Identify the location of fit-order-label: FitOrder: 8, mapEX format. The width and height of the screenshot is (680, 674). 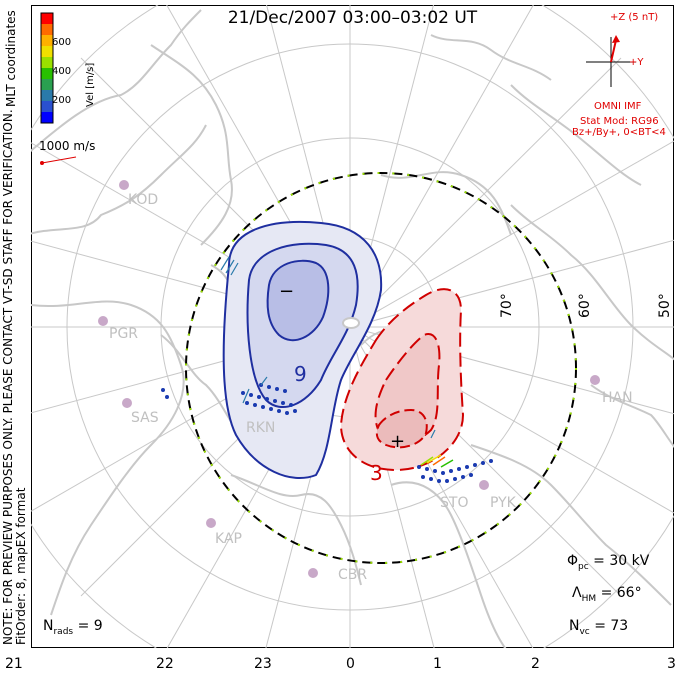
(21, 566).